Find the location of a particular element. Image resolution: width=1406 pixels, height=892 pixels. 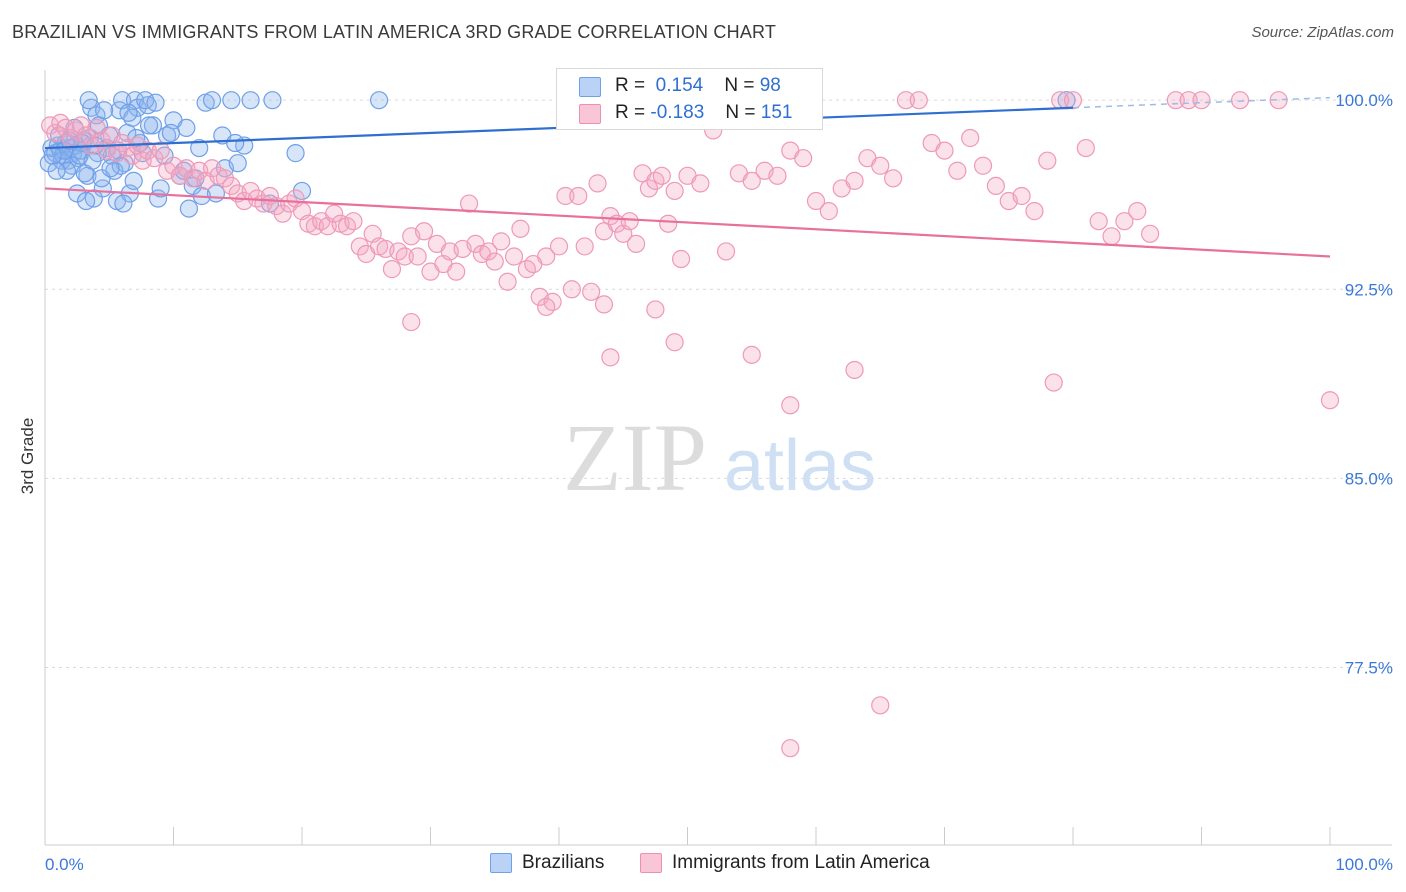

correlation-legend: R = 0.154 N = 98 R = -0.183 N = 151 is located at coordinates (689, 99).